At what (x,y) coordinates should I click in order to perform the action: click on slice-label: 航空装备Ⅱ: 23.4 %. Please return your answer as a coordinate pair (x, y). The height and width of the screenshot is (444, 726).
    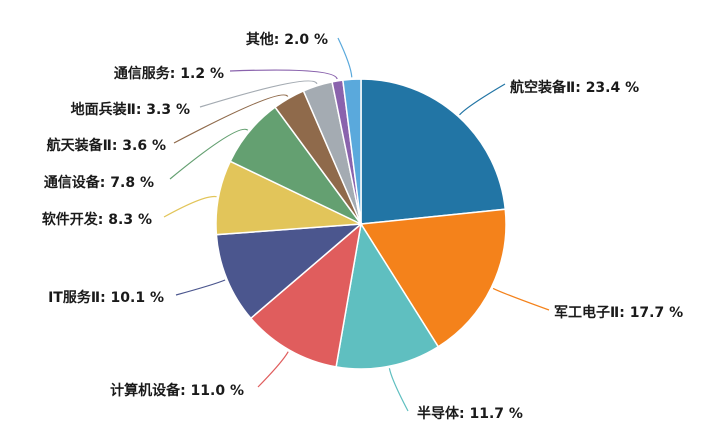
    Looking at the image, I should click on (574, 87).